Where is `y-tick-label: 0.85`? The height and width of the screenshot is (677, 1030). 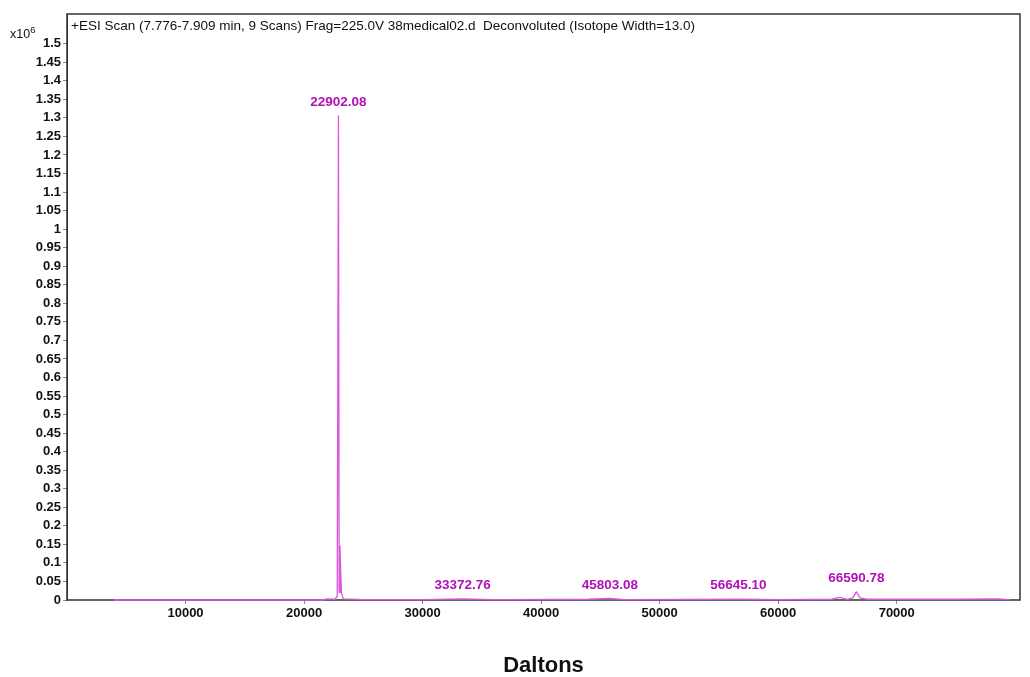 y-tick-label: 0.85 is located at coordinates (48, 284).